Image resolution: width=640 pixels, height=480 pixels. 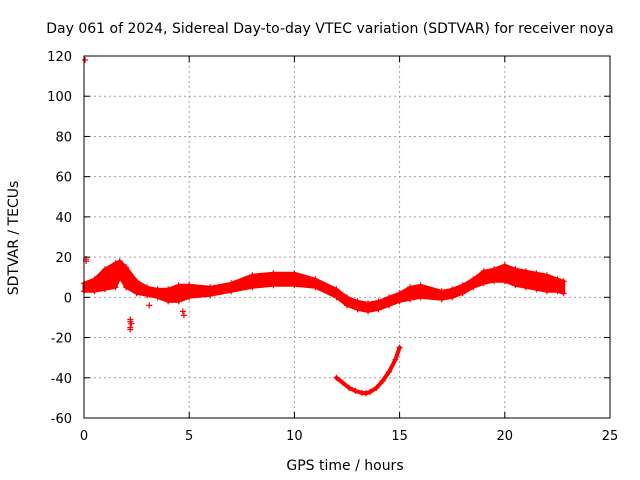 What do you see at coordinates (61, 379) in the screenshot?
I see `y-tick-label: -40` at bounding box center [61, 379].